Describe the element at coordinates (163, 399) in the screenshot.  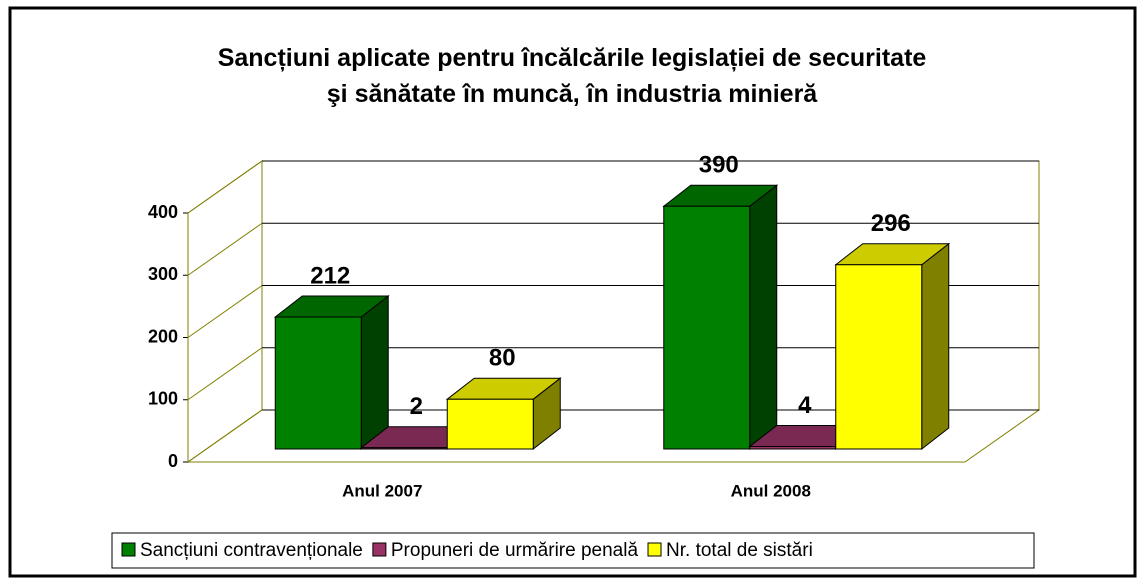
I see `y-tick-label: 100` at that location.